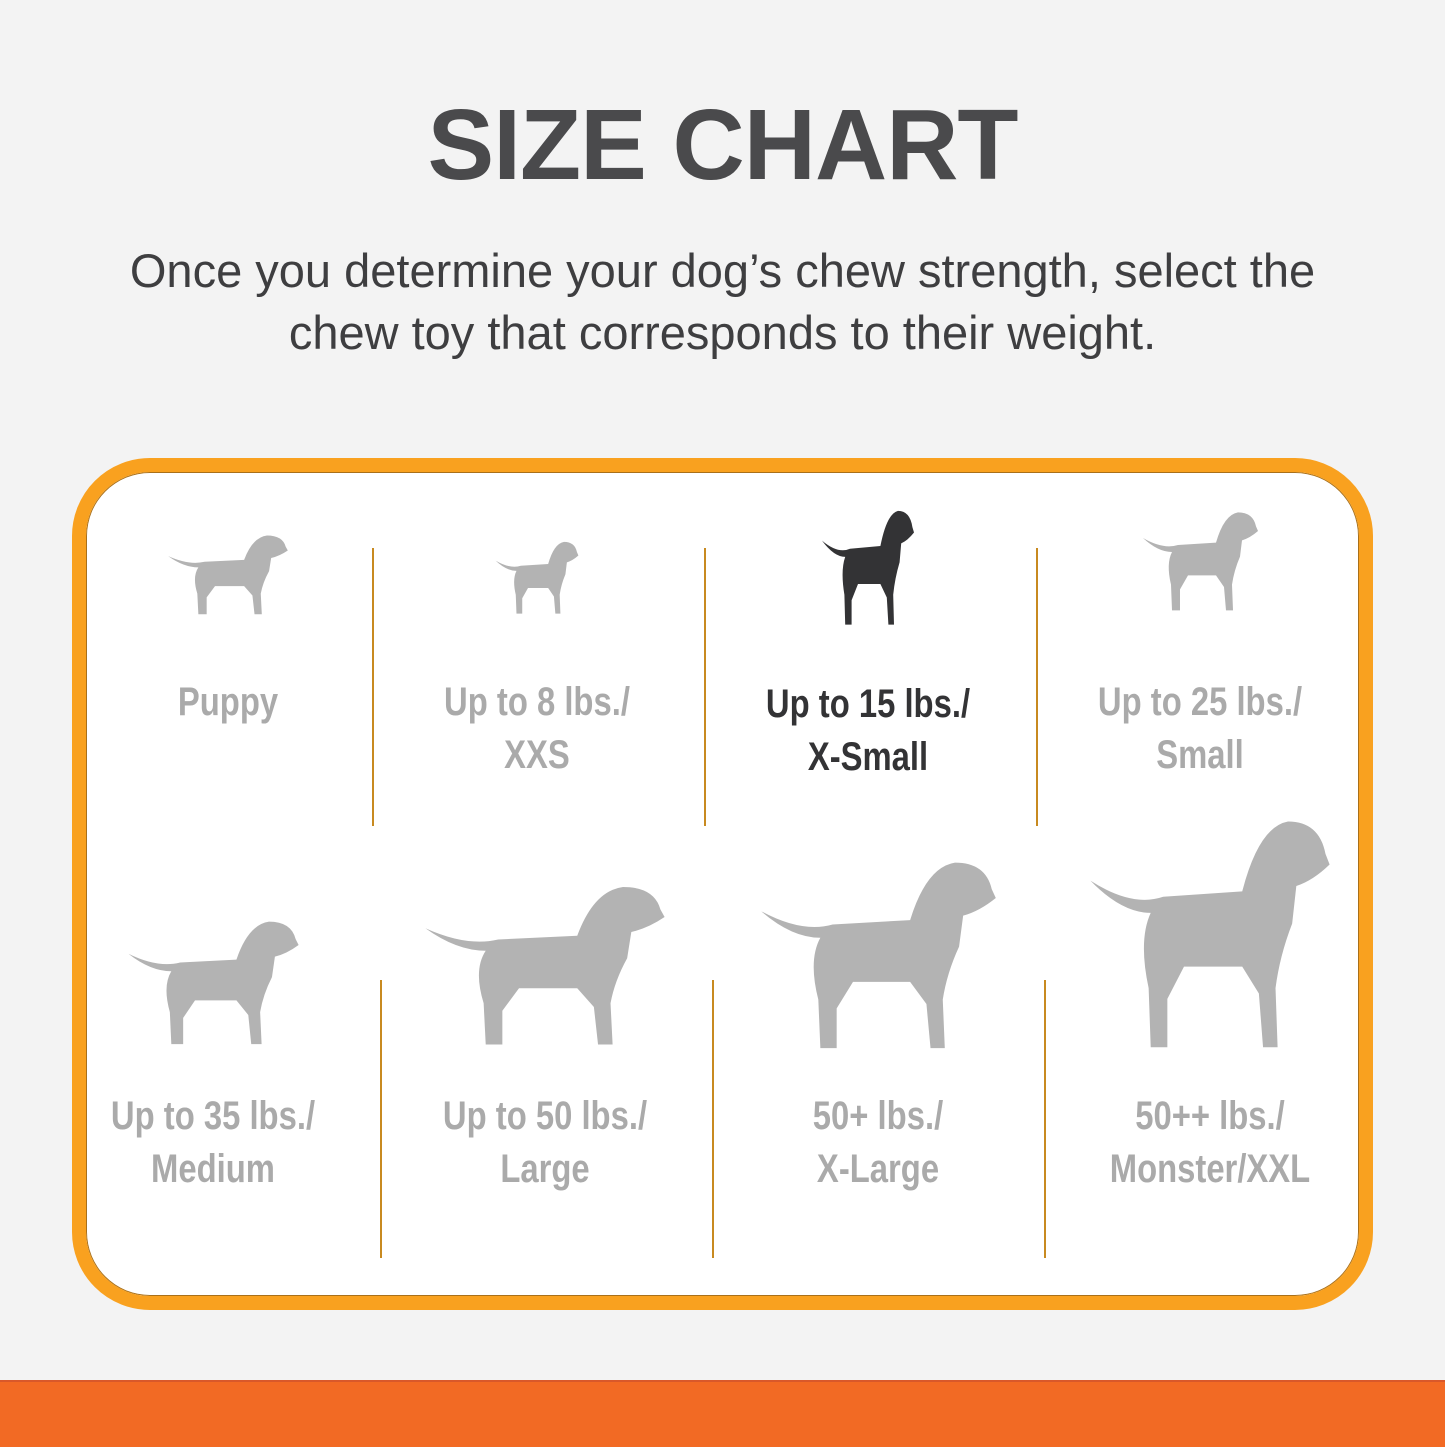  I want to click on size-option-6: 50+ lbs./ X-Large, so click(878, 1018).